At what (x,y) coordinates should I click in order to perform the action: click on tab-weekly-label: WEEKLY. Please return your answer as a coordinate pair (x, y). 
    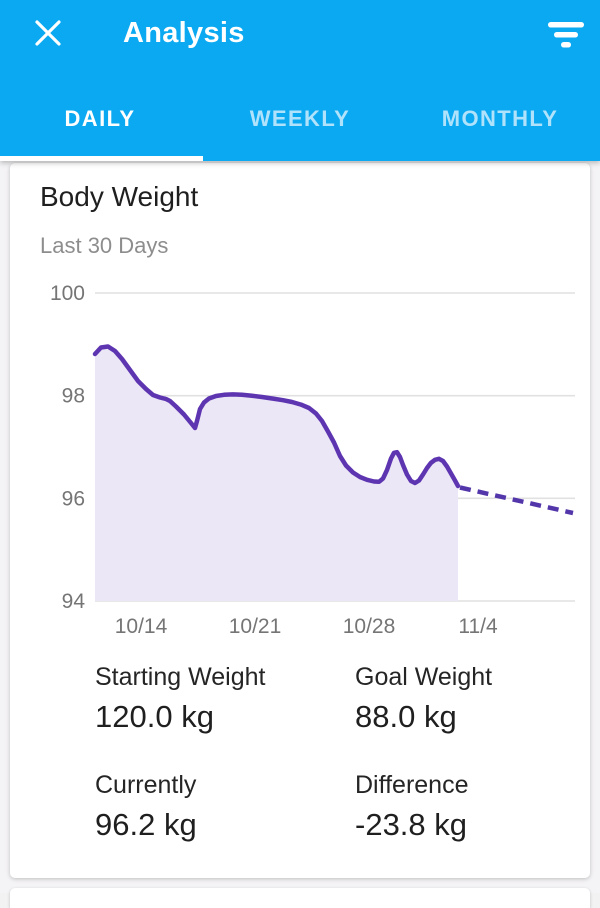
    Looking at the image, I should click on (300, 118).